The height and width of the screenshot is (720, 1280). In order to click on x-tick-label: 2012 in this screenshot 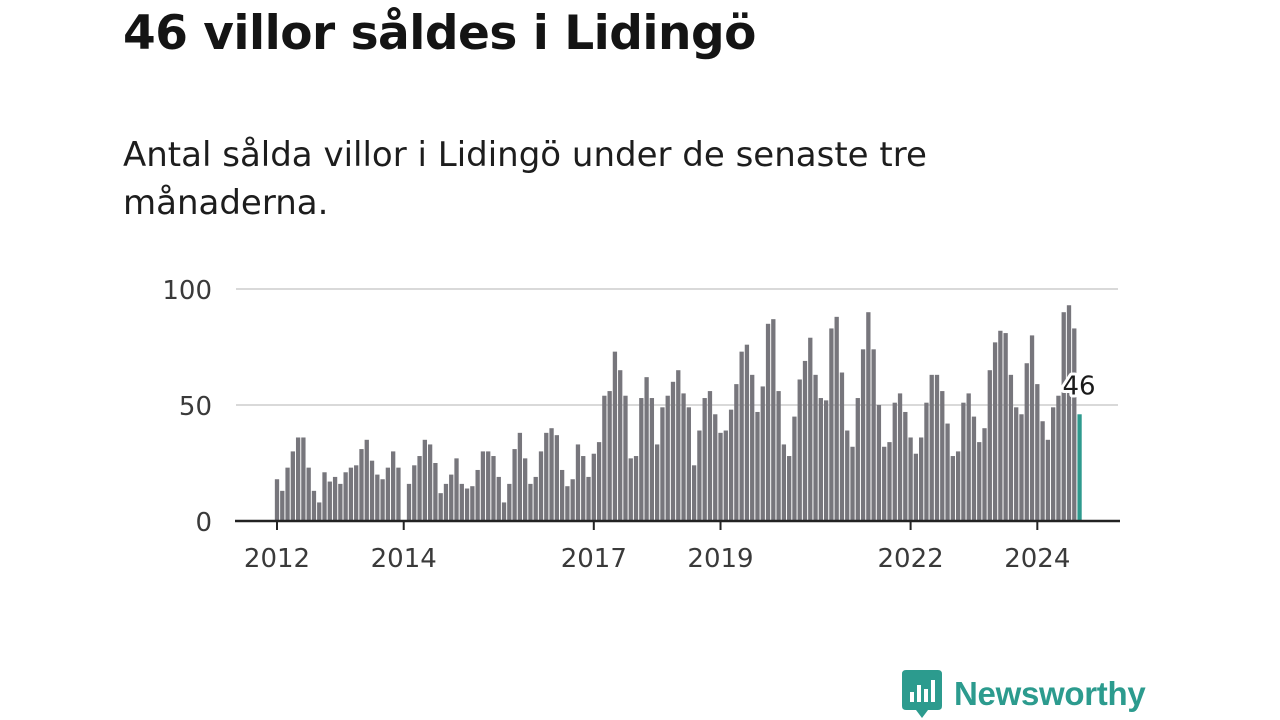, I will do `click(277, 559)`.